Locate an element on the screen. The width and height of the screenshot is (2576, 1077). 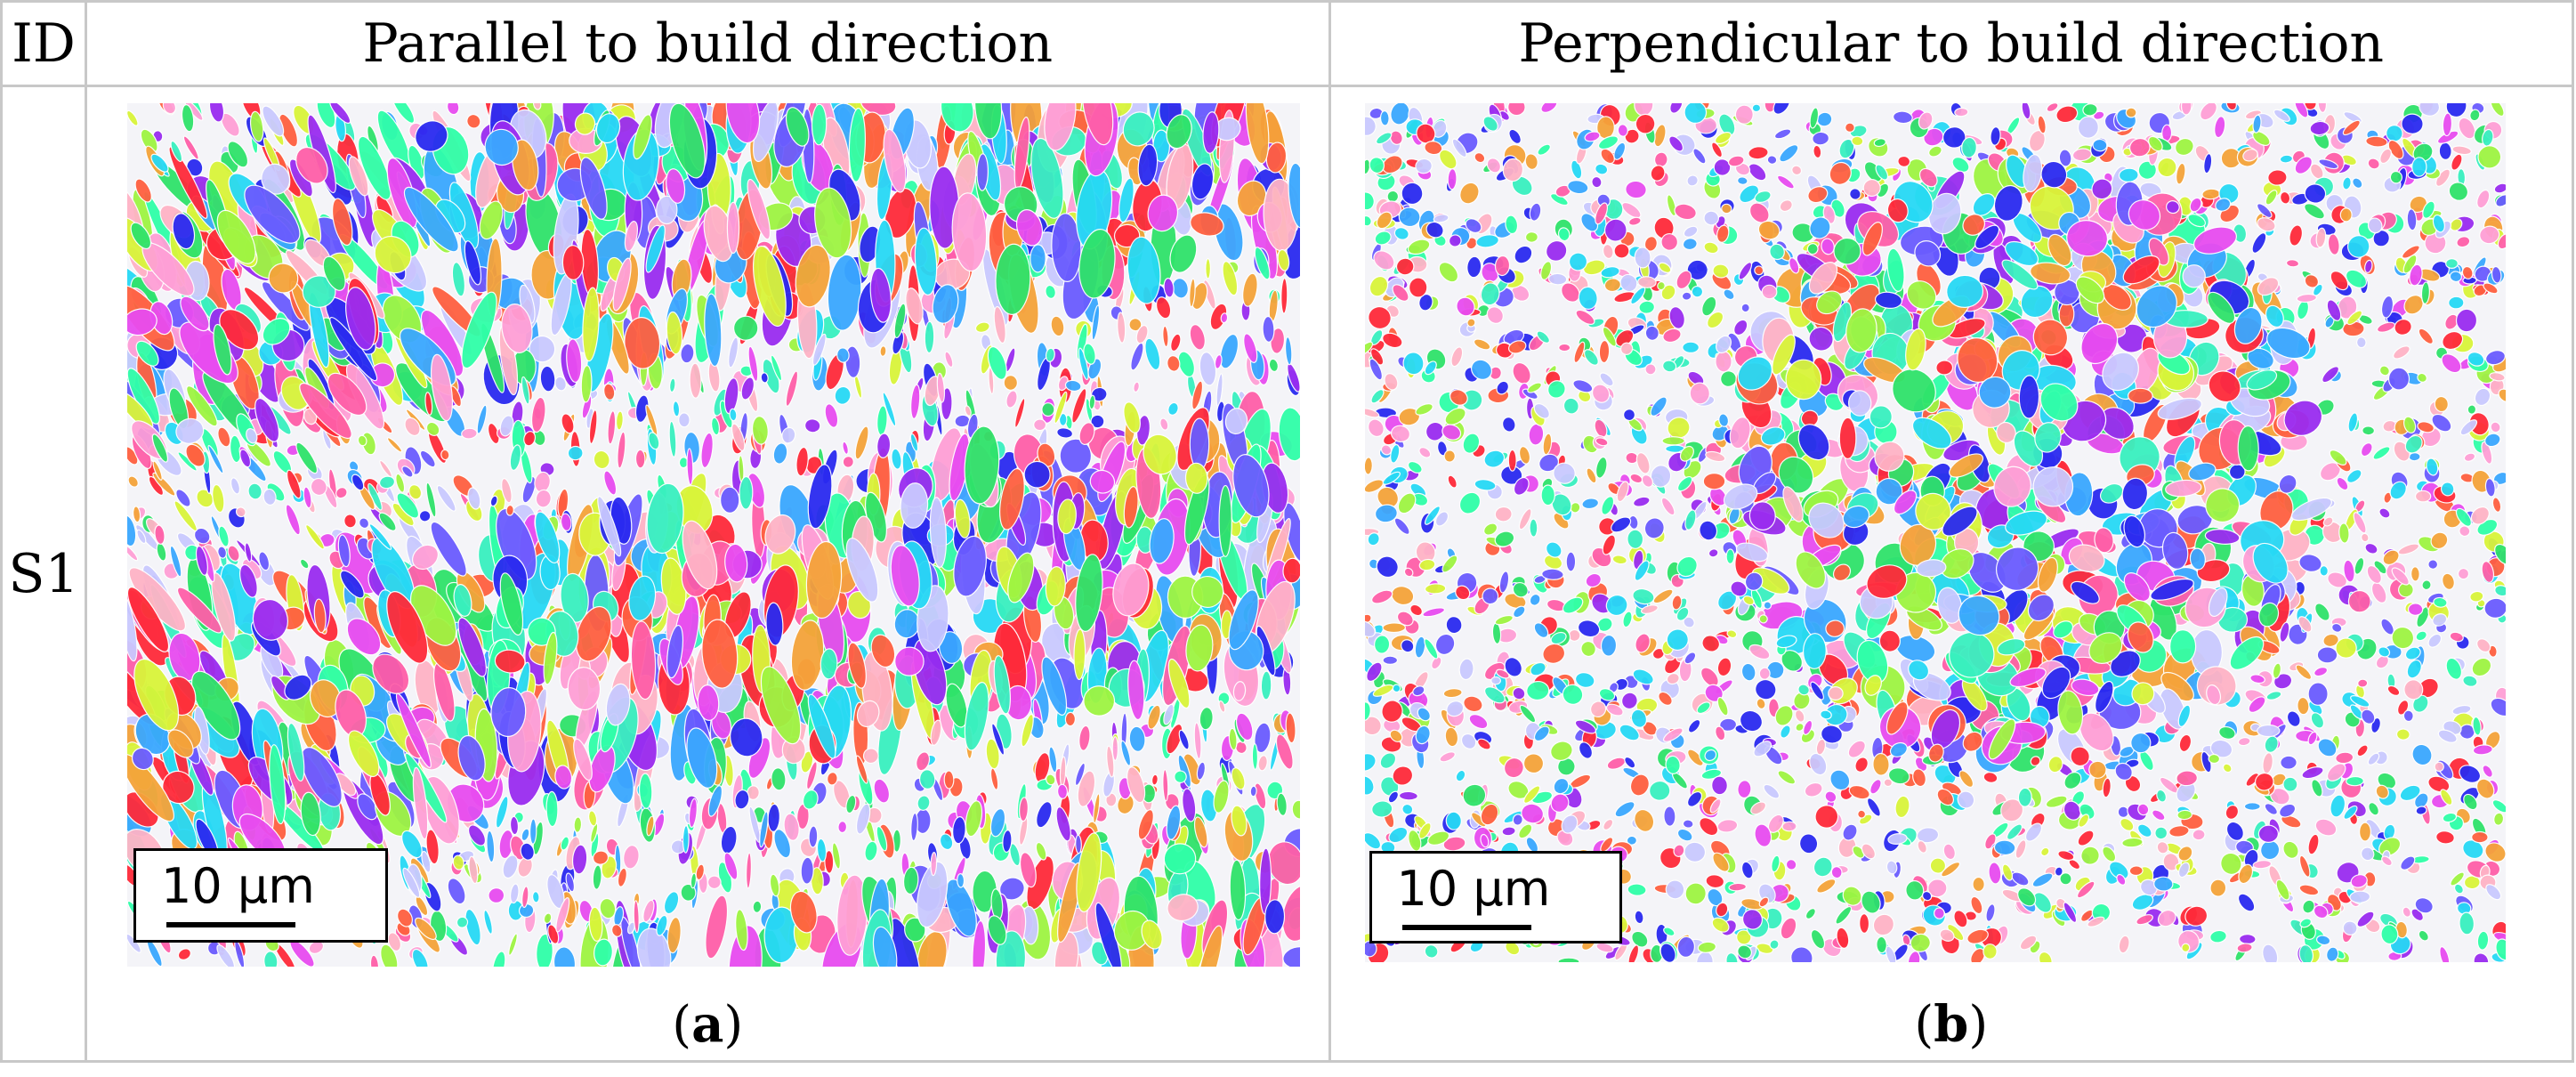
caption-a: (a) is located at coordinates (708, 1025).